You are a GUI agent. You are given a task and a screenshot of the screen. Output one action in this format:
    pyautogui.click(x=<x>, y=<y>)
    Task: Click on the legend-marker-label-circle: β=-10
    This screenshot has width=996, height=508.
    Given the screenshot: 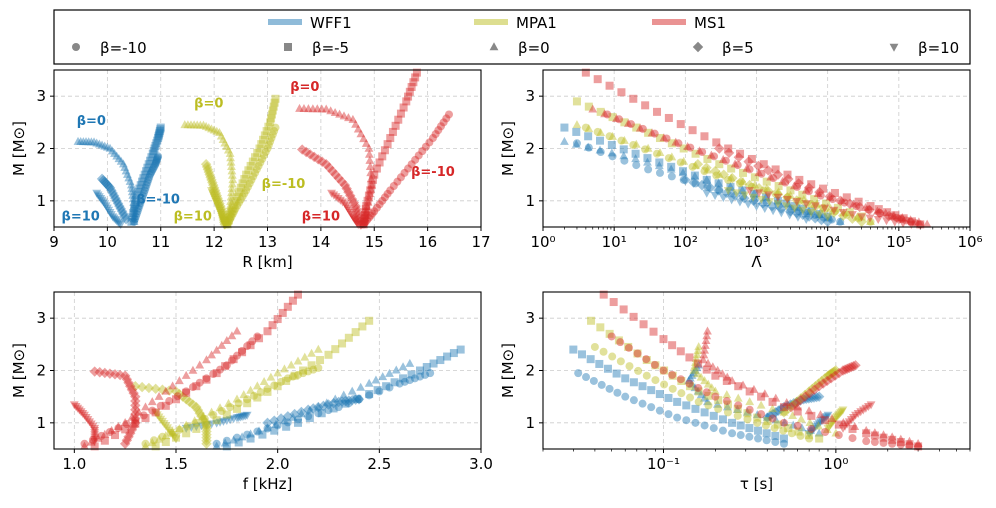 What is the action you would take?
    pyautogui.click(x=123, y=48)
    